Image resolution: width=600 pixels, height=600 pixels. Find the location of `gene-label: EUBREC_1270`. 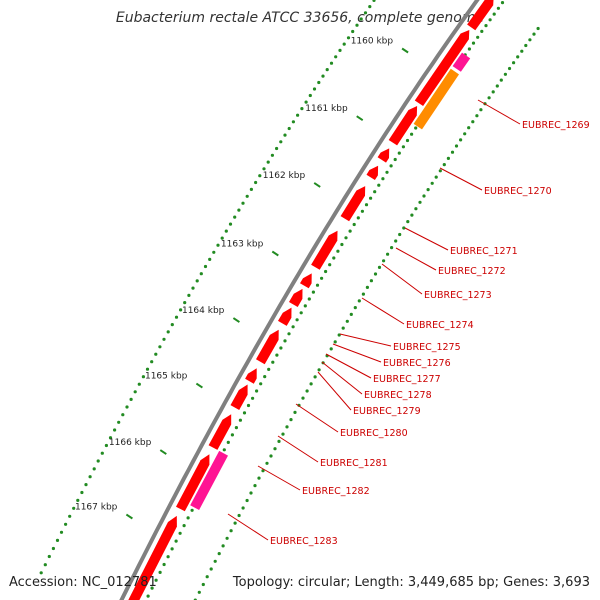

gene-label: EUBREC_1270 is located at coordinates (518, 191).